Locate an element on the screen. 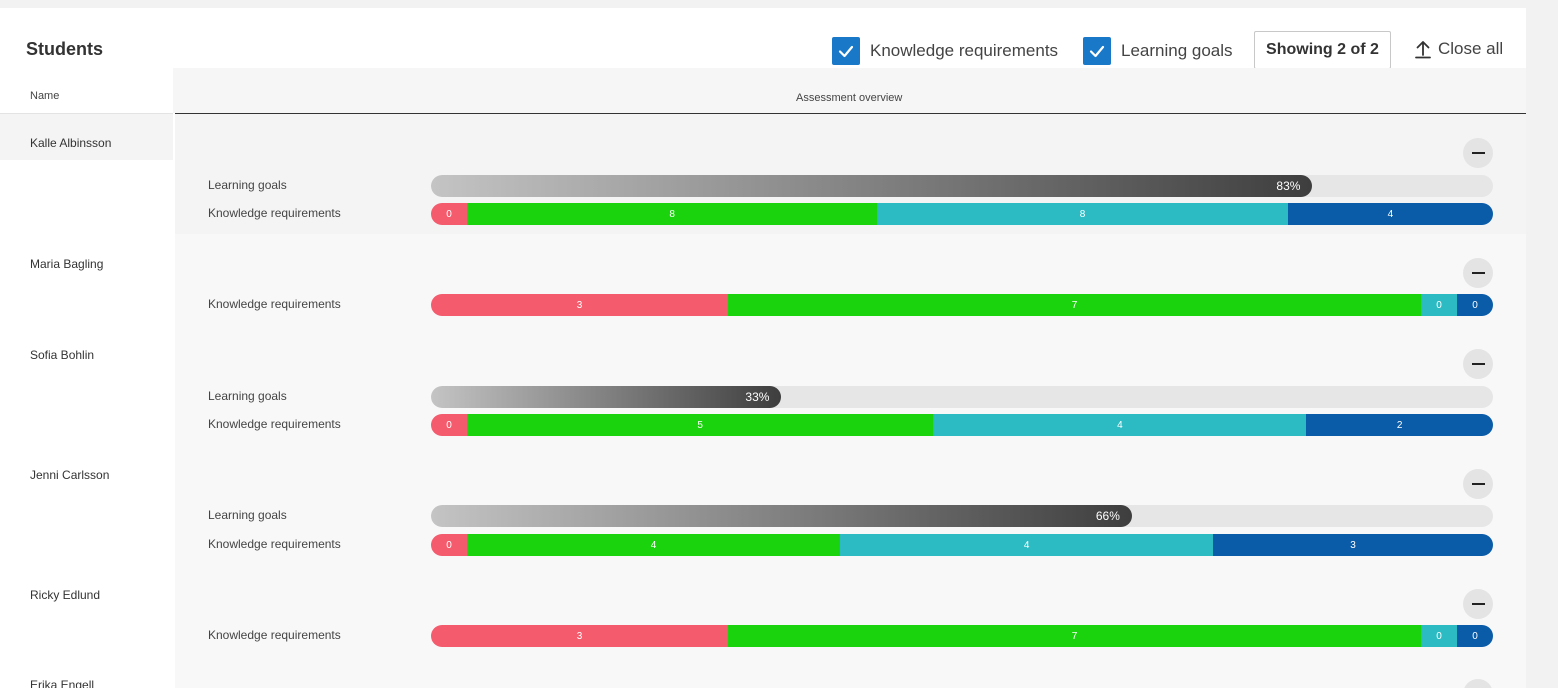 This screenshot has height=688, width=1558. student-name: Kalle Albinsson is located at coordinates (71, 143).